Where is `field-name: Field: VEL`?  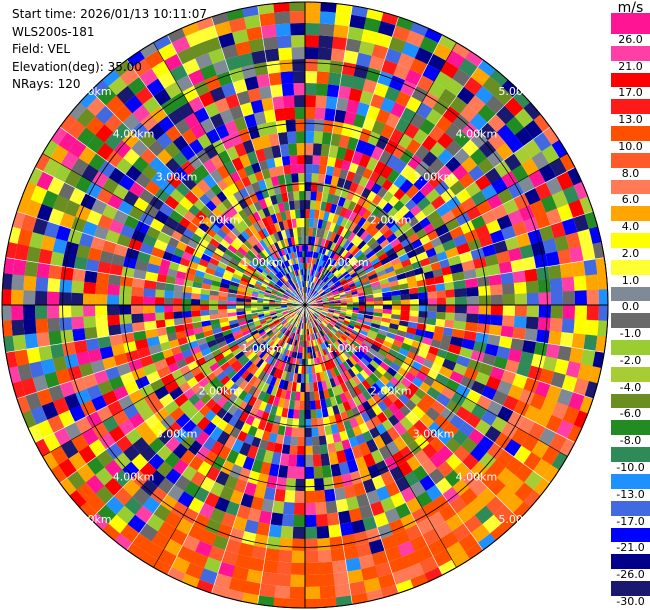 field-name: Field: VEL is located at coordinates (41, 49).